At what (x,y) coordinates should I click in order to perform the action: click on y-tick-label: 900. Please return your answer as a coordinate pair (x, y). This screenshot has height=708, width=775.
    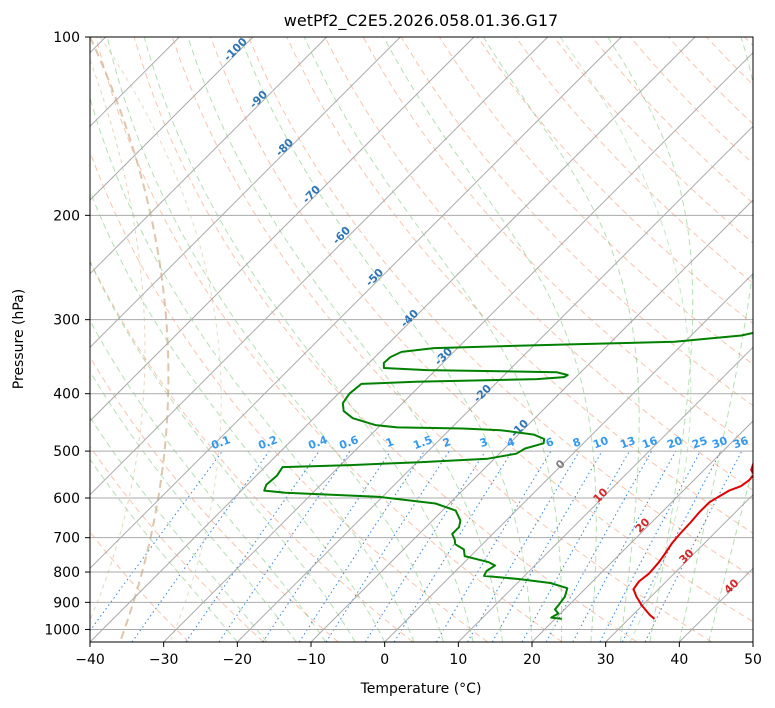
    Looking at the image, I should click on (66, 603).